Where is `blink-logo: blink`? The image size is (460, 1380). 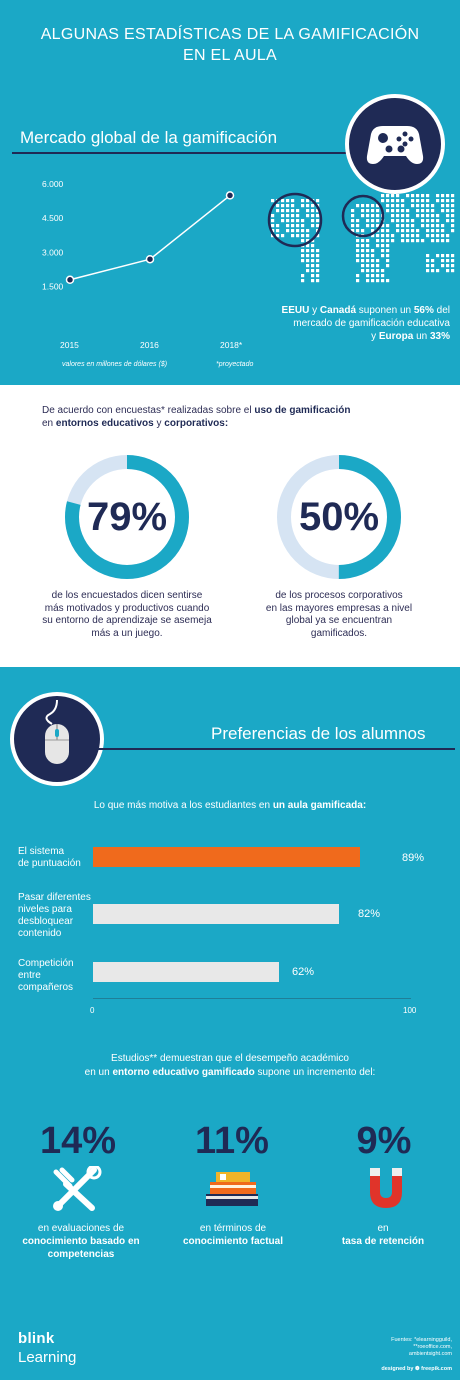
blink-logo: blink is located at coordinates (36, 1338).